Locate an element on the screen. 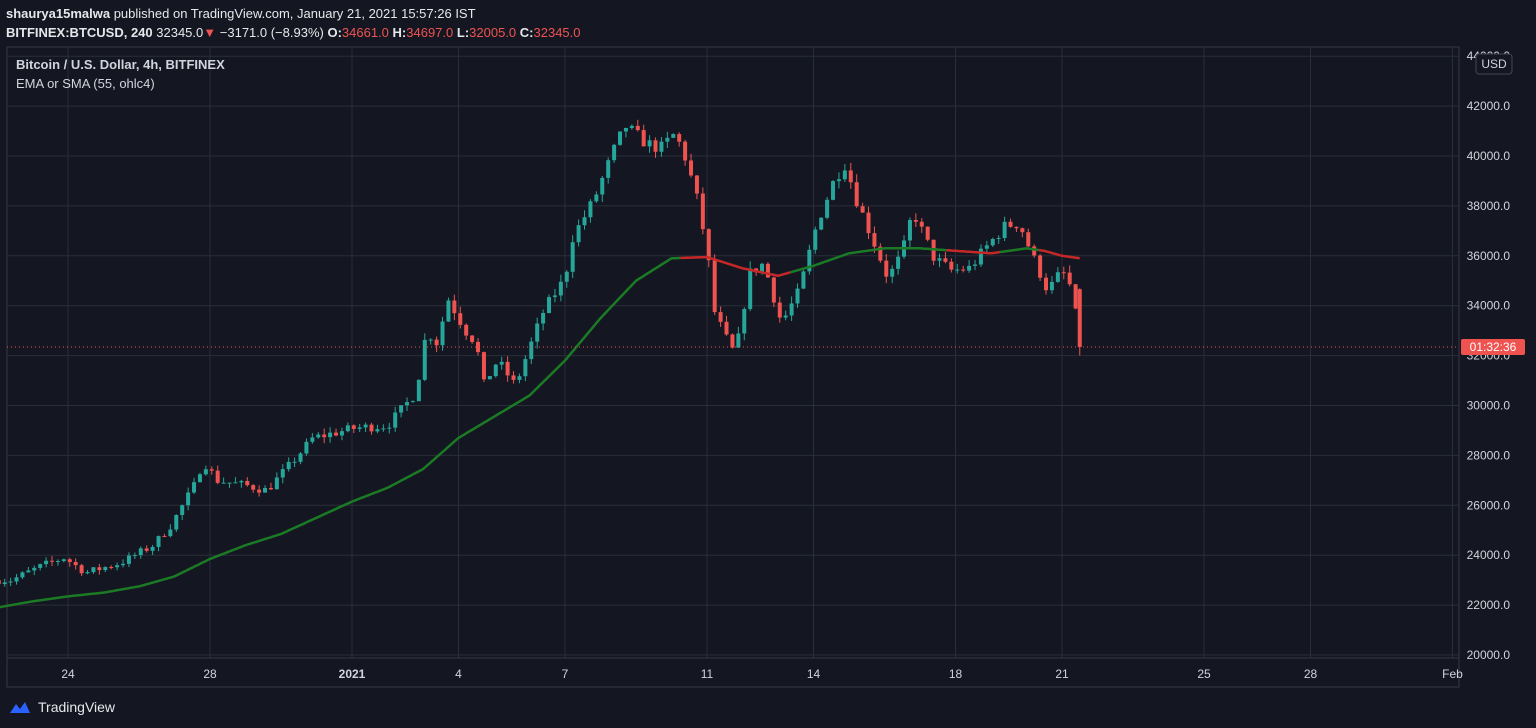 The height and width of the screenshot is (728, 1536). high-value: 34697.0 is located at coordinates (430, 32).